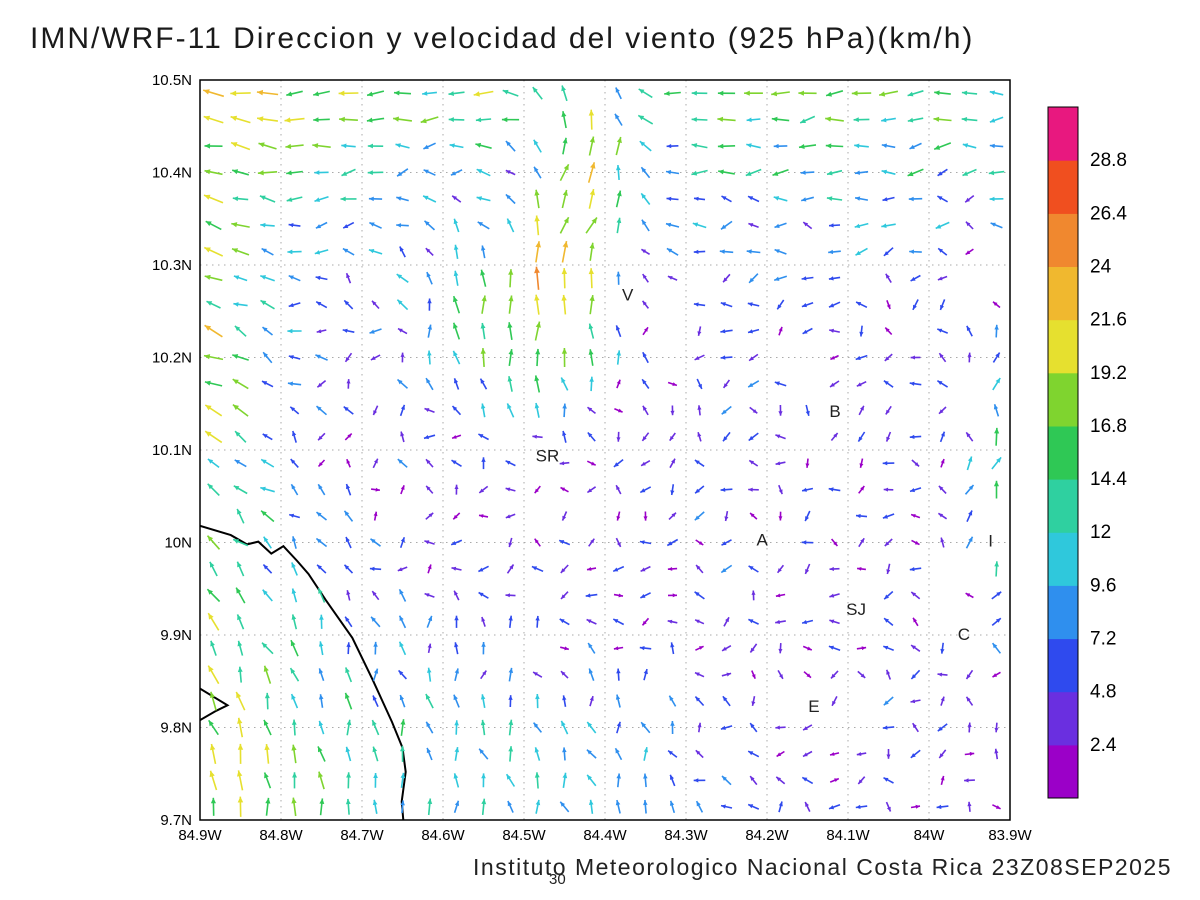 The image size is (1200, 900). Describe the element at coordinates (548, 456) in the screenshot. I see `station-label: SR` at that location.